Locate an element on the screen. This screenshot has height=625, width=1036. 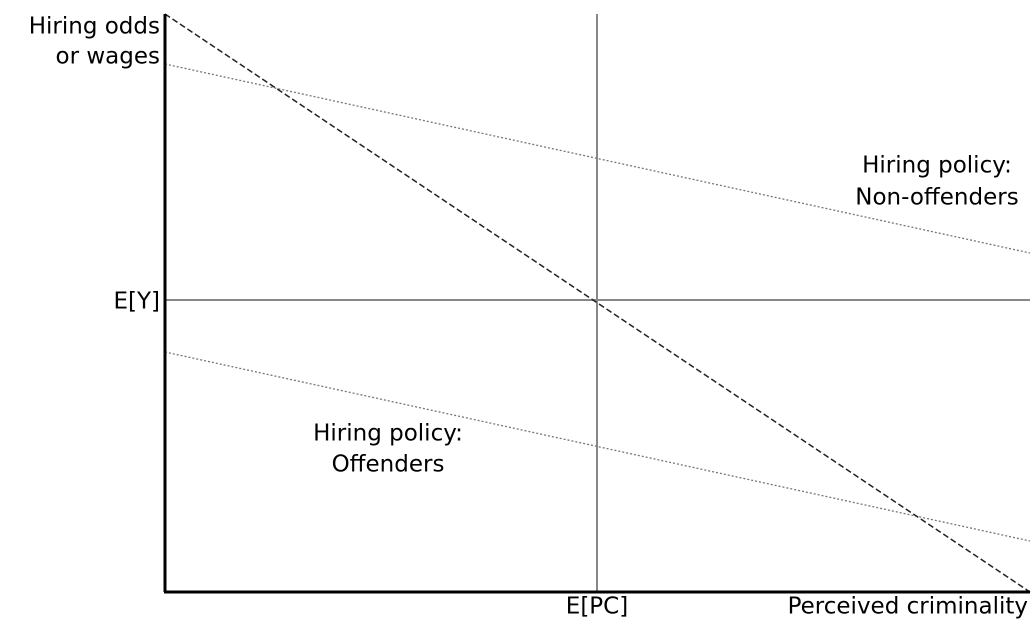
x-axis-label: Perceived criminality is located at coordinates (908, 607).